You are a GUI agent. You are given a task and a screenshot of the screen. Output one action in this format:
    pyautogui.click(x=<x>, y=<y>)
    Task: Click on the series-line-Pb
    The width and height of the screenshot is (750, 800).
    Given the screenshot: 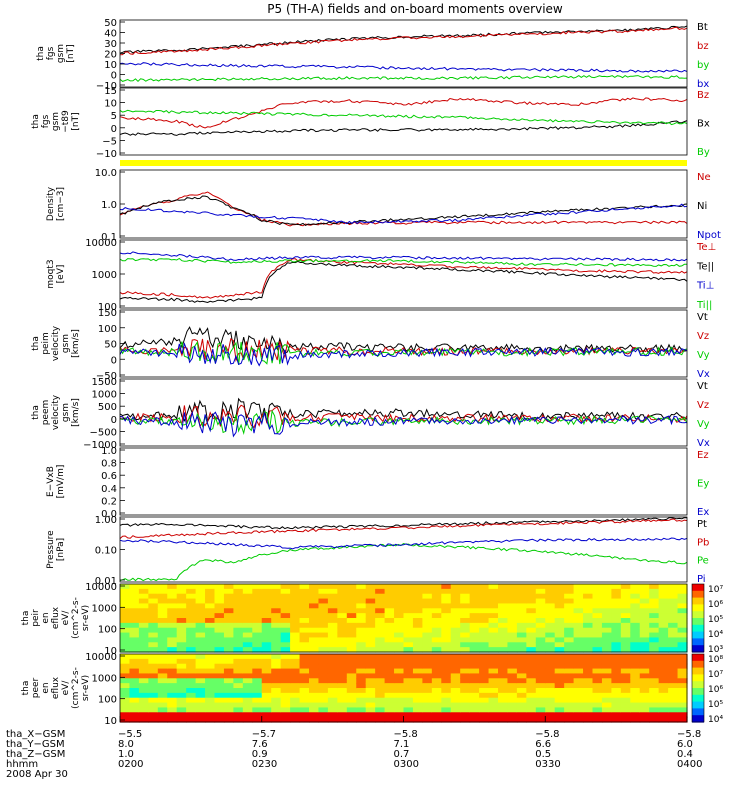 What is the action you would take?
    pyautogui.click(x=403, y=528)
    